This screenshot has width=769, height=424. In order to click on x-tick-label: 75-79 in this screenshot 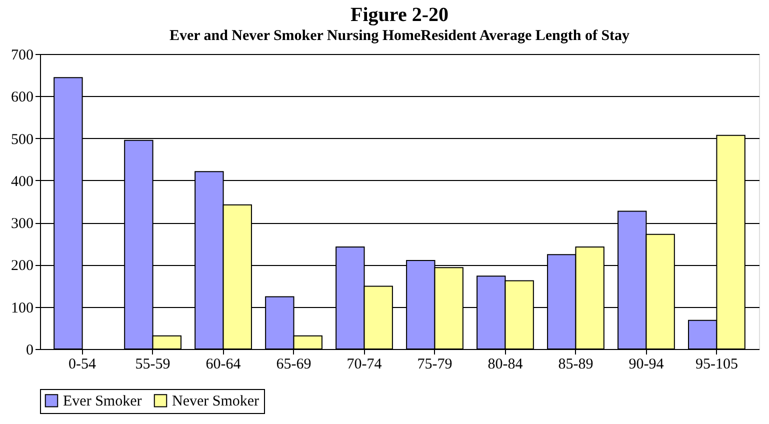, I will do `click(434, 364)`.